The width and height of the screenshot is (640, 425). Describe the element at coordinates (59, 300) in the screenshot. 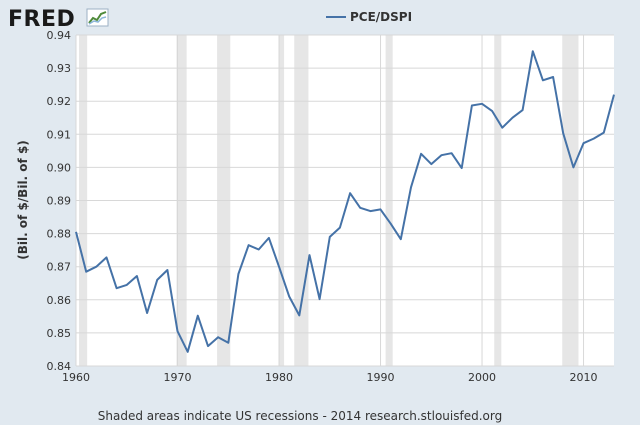

I see `y-tick-label: 0.86` at that location.